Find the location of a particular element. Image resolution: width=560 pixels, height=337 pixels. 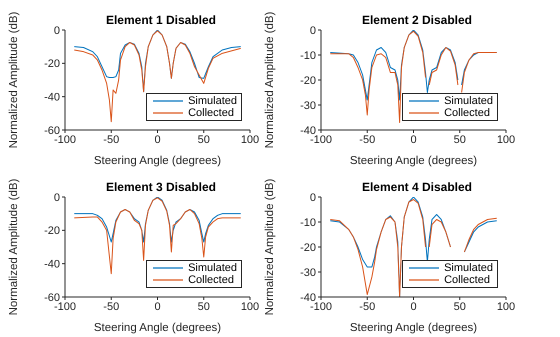

chart-title: Element 4 Disabled is located at coordinates (417, 187).